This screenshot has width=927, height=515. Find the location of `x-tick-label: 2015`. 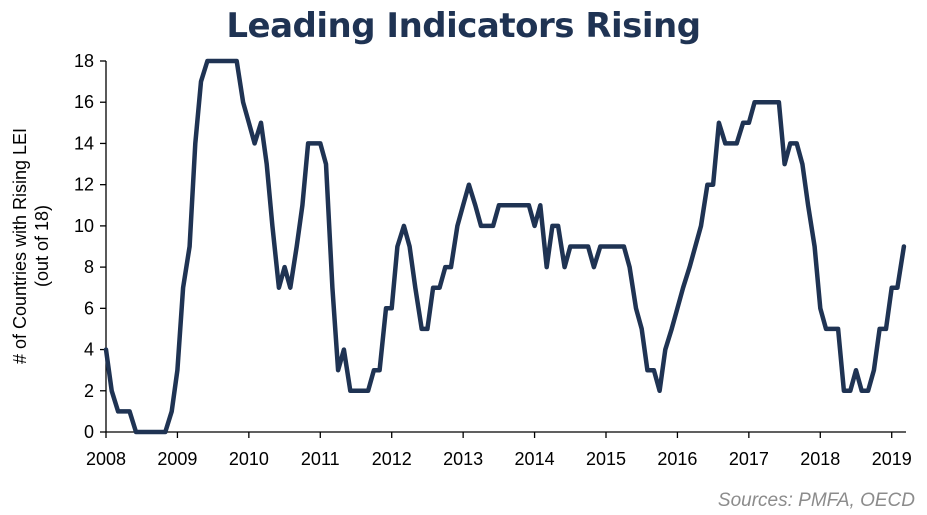

x-tick-label: 2015 is located at coordinates (606, 459).